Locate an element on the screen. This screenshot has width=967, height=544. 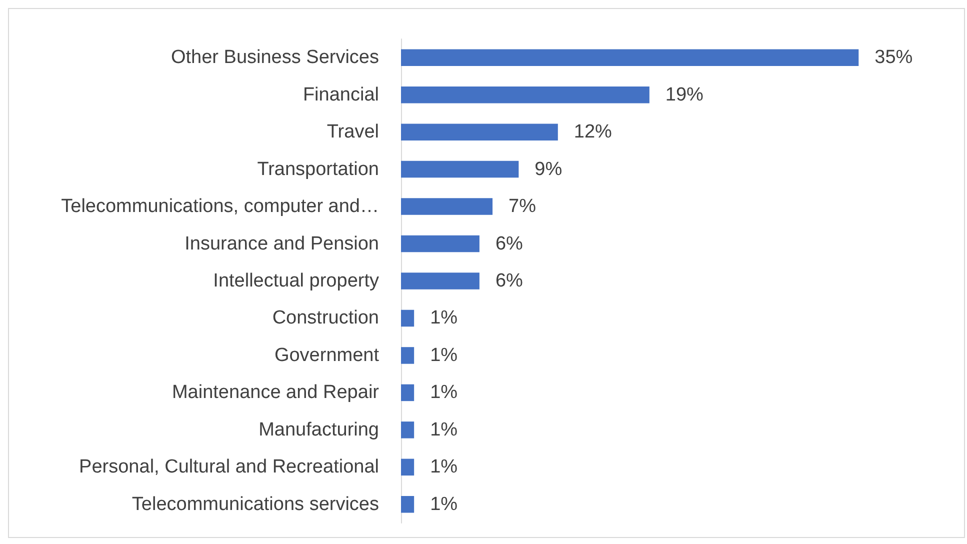
data-label: 19% is located at coordinates (684, 95).